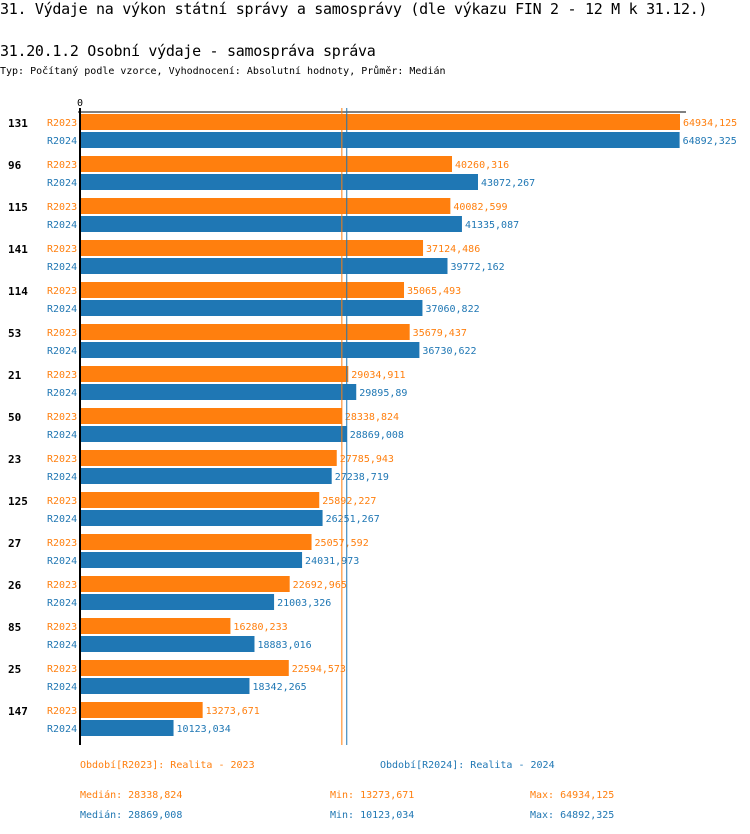 The height and width of the screenshot is (834, 750). Describe the element at coordinates (18, 711) in the screenshot. I see `category-label: 147` at that location.